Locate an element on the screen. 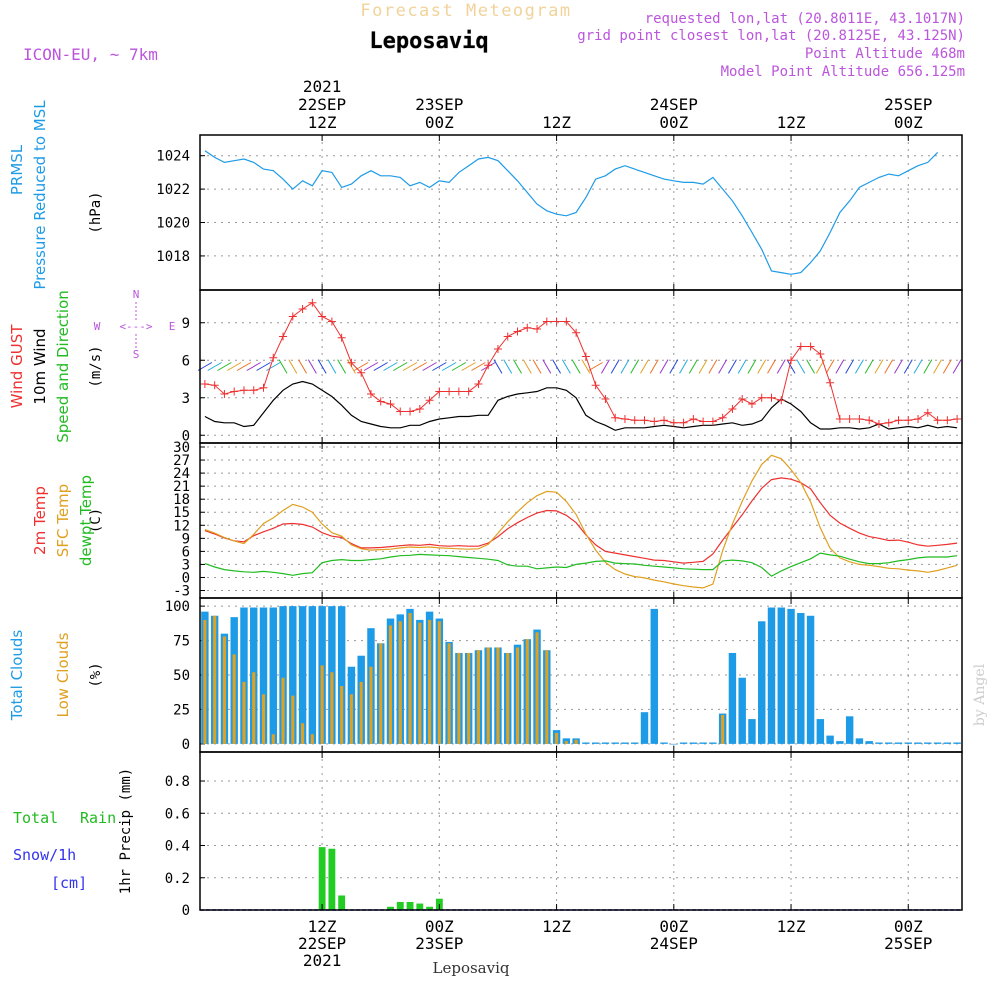  y-tick-label: 1024 is located at coordinates (173, 157).